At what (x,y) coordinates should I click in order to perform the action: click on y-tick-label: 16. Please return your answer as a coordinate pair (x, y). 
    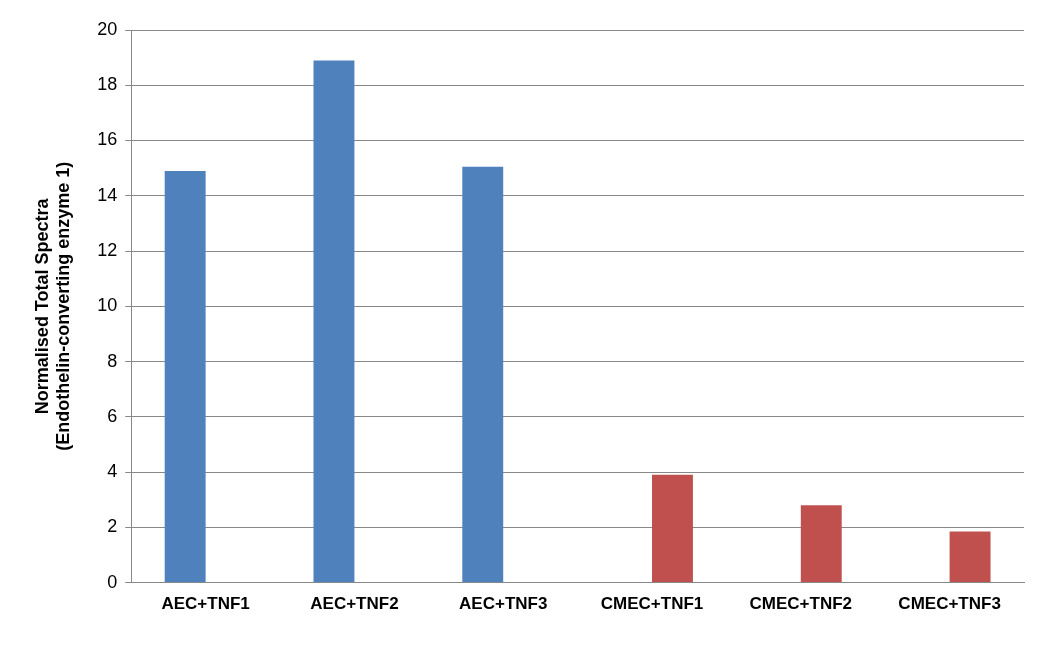
    Looking at the image, I should click on (107, 139).